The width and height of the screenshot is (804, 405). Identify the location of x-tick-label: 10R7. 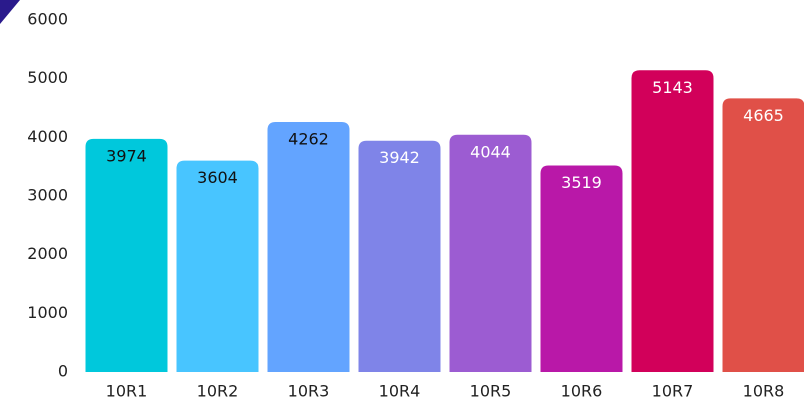
(673, 391).